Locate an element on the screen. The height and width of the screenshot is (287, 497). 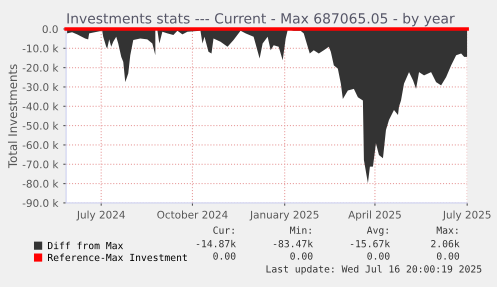
x-tick-label: October 2024 is located at coordinates (192, 214).